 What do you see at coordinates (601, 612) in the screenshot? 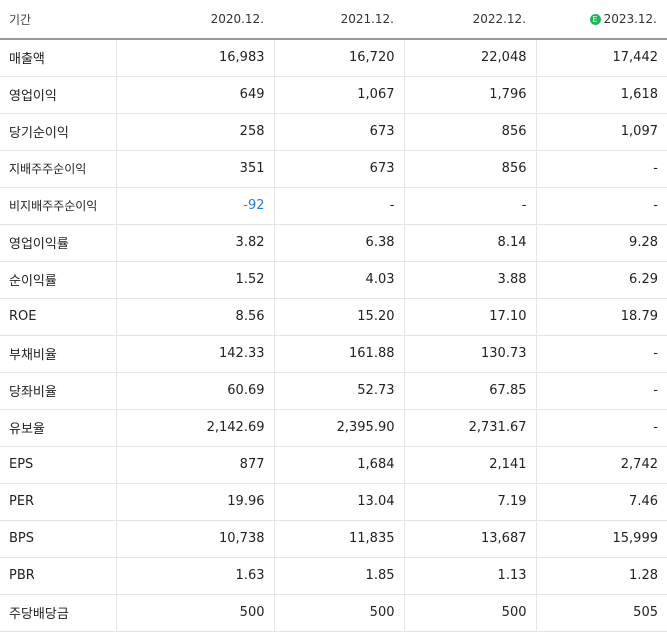
I see `table-cell: 505` at bounding box center [601, 612].